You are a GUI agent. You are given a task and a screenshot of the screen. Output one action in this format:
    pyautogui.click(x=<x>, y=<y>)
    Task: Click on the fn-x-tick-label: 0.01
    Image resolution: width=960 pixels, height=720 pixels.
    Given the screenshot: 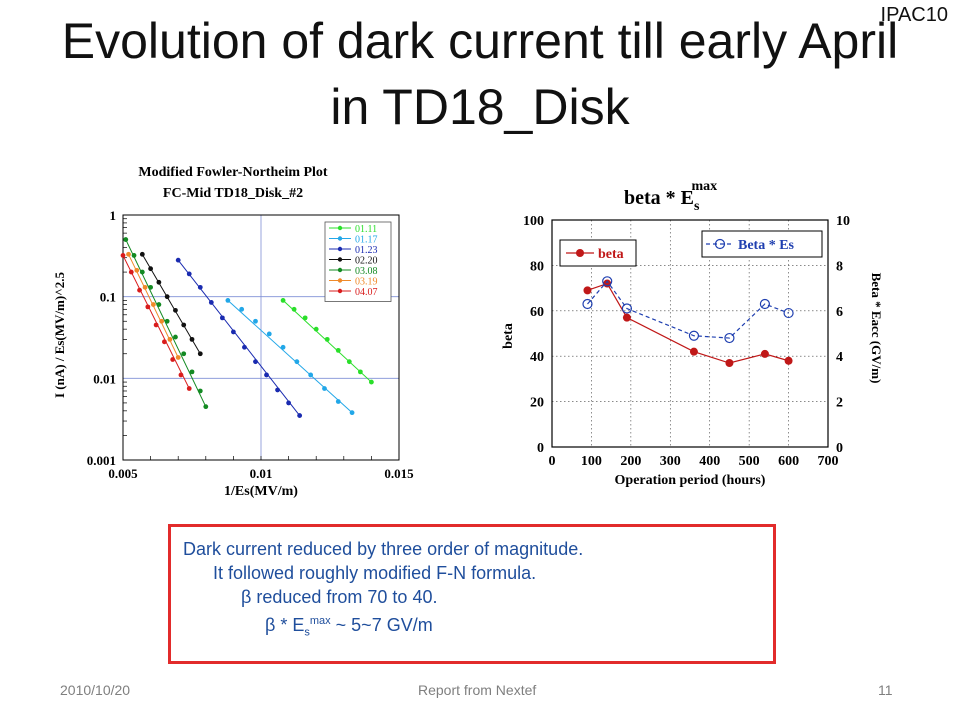 What is the action you would take?
    pyautogui.click(x=261, y=473)
    